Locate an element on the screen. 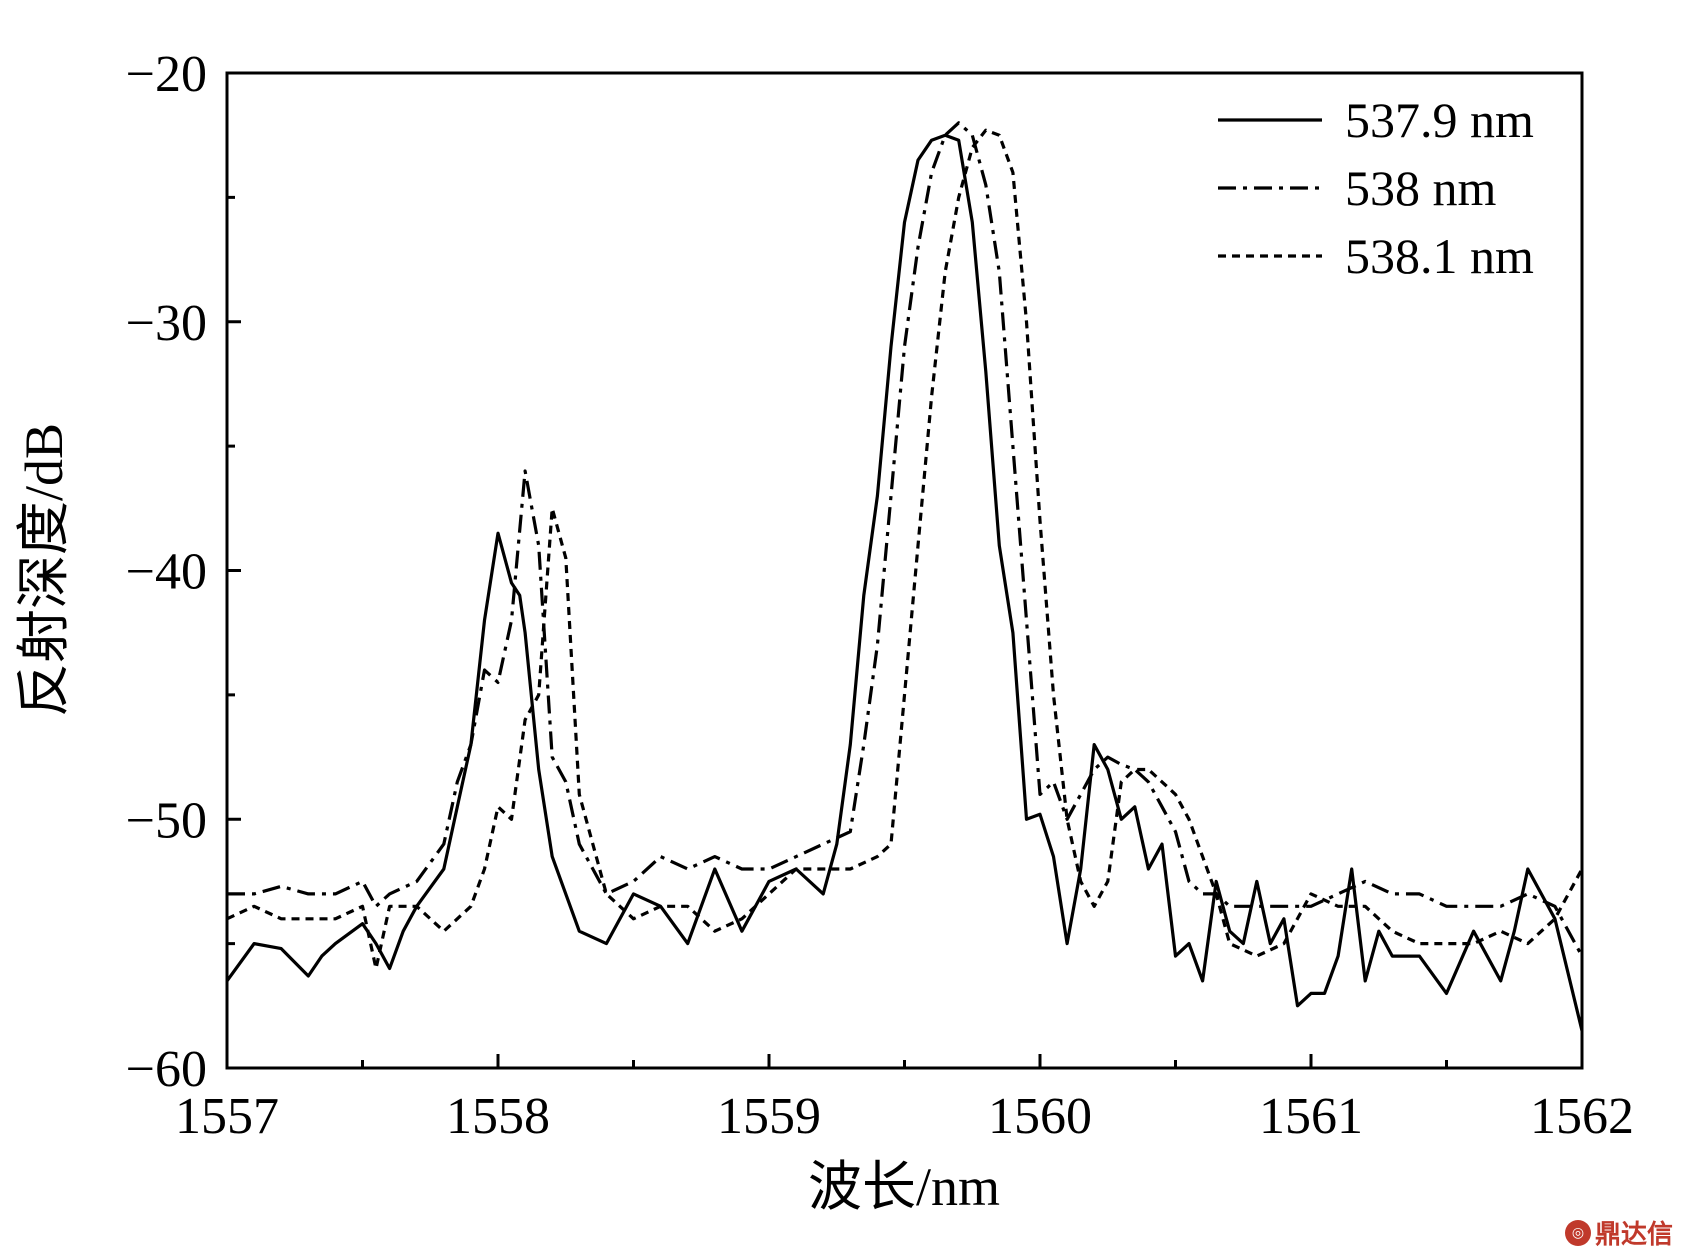 This screenshot has height=1255, width=1681. legend-label: 537.9 nm is located at coordinates (1439, 120).